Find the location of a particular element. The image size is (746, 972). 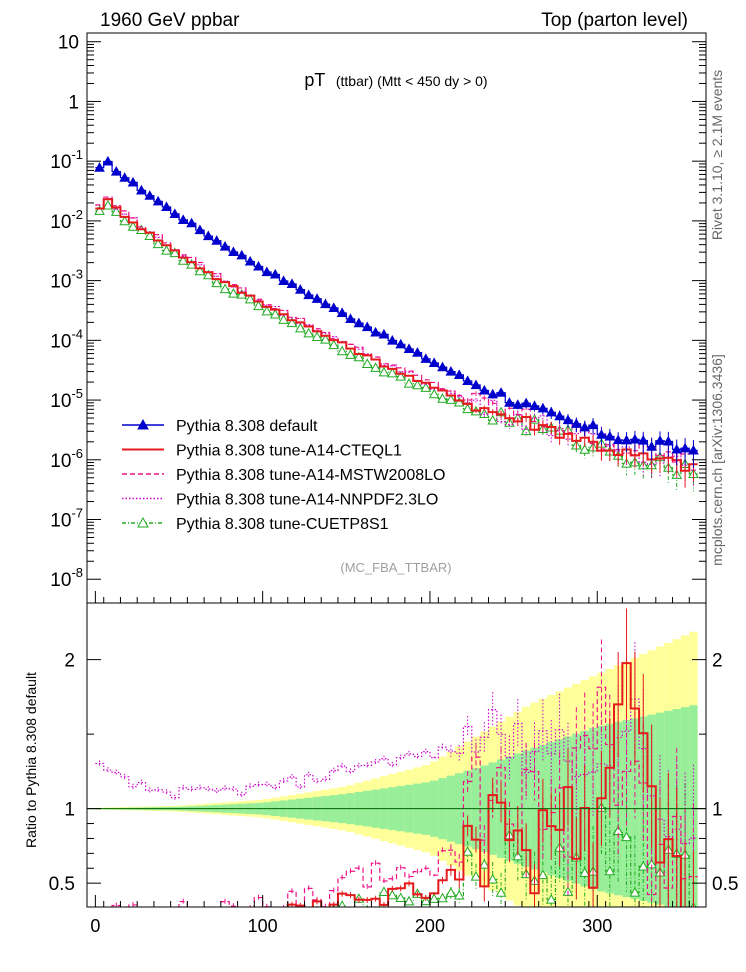

y-tick-label: 10⁻² is located at coordinates (66, 220).